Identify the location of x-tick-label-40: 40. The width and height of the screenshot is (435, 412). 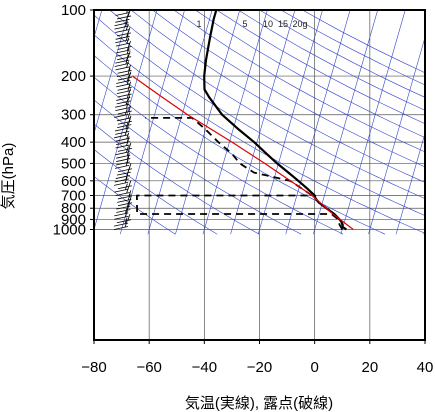
(425, 367).